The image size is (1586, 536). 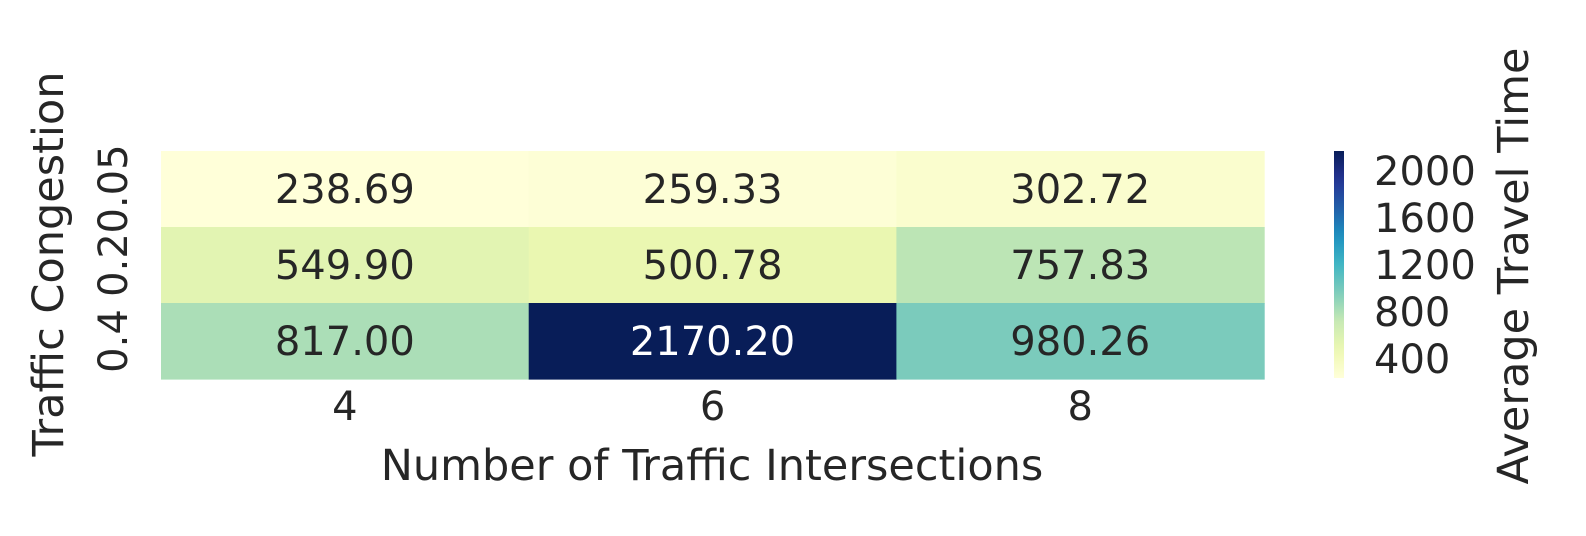 I want to click on colorbar-tick-label: 1600, so click(x=1425, y=219).